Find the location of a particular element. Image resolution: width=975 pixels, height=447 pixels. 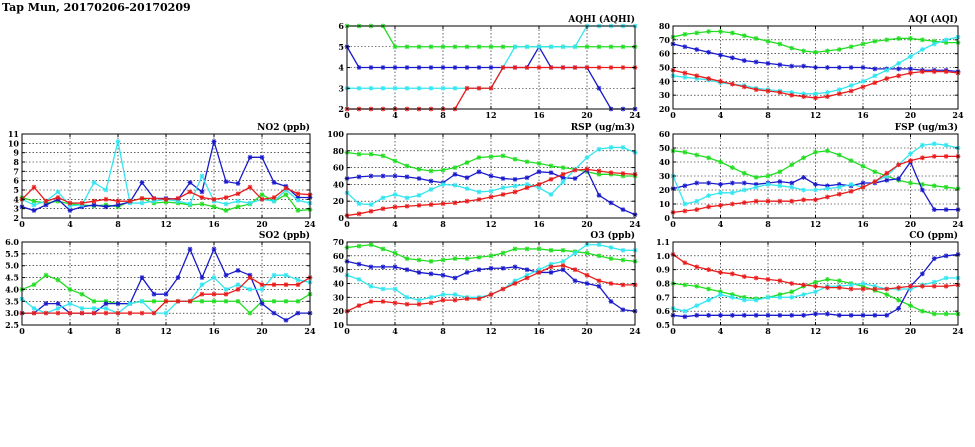

y-tick-label: 30 is located at coordinates (339, 297).